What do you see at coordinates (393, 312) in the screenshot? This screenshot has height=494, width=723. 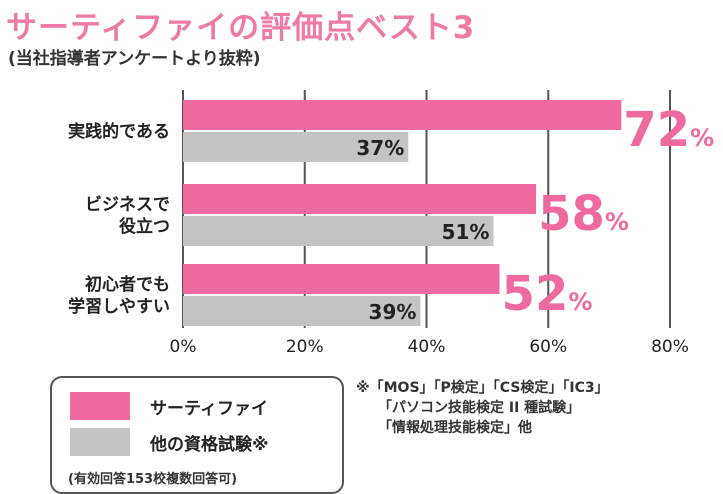 I see `value-label-other-2: 39%` at bounding box center [393, 312].